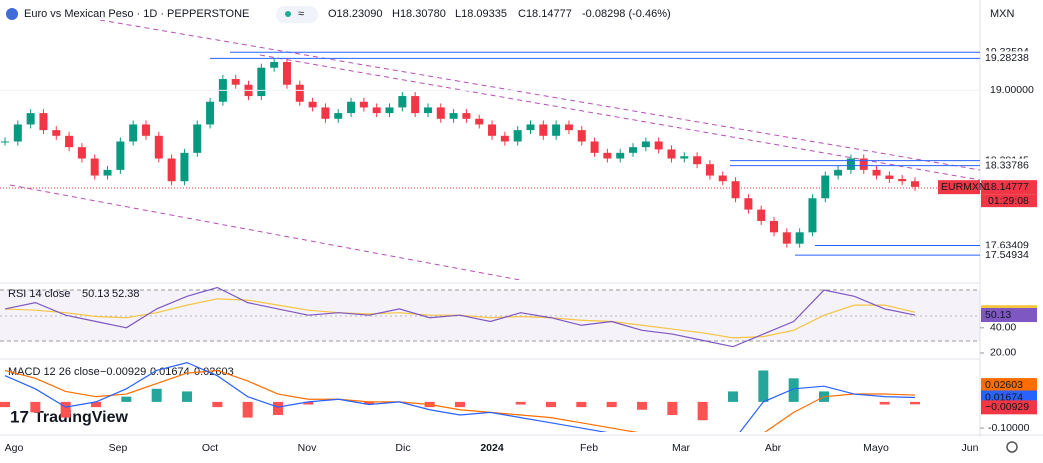 The width and height of the screenshot is (1043, 463). What do you see at coordinates (1009, 428) in the screenshot?
I see `y-tick-label: -0.10000` at bounding box center [1009, 428].